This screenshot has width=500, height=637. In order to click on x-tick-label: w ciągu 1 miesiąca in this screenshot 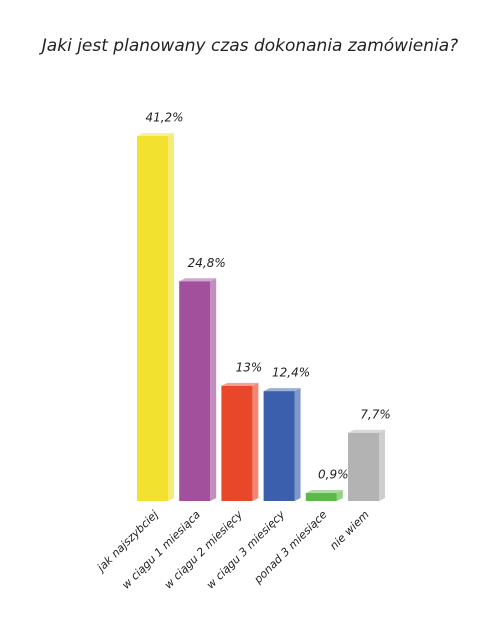, I will do `click(161, 550)`.